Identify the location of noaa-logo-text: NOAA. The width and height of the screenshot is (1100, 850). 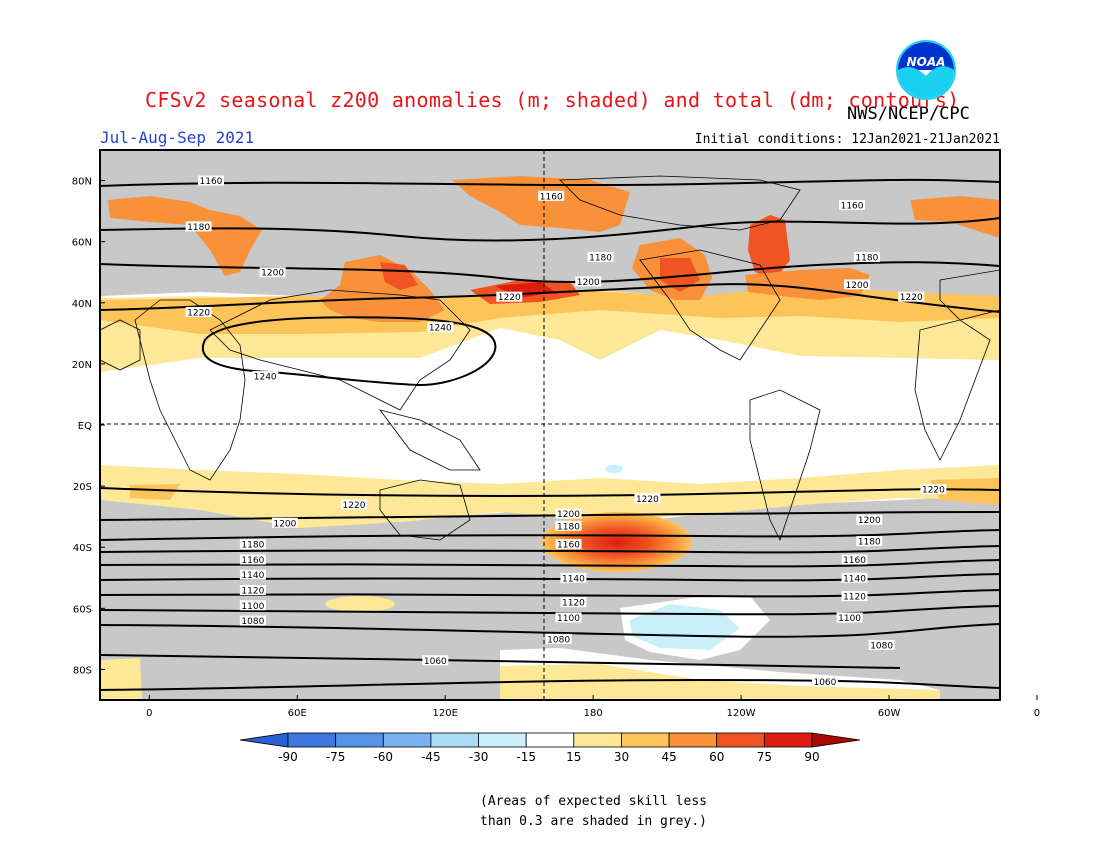
(926, 62).